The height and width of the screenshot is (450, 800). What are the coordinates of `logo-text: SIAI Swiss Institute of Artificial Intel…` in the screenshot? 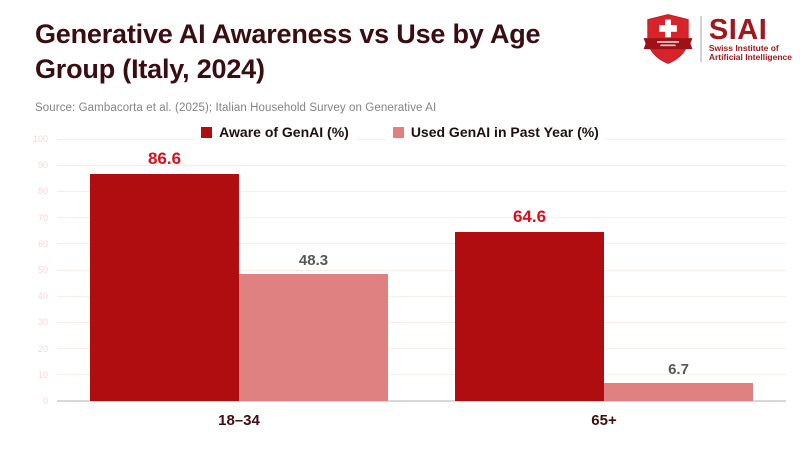 It's located at (750, 38).